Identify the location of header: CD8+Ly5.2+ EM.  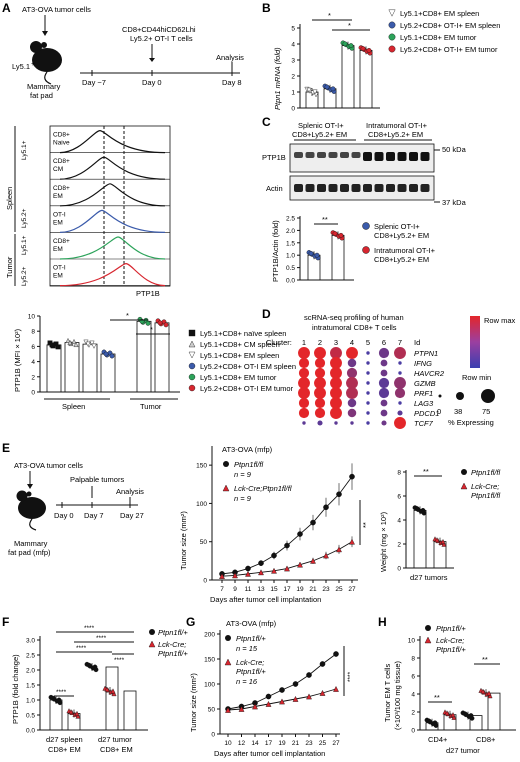
(319, 134).